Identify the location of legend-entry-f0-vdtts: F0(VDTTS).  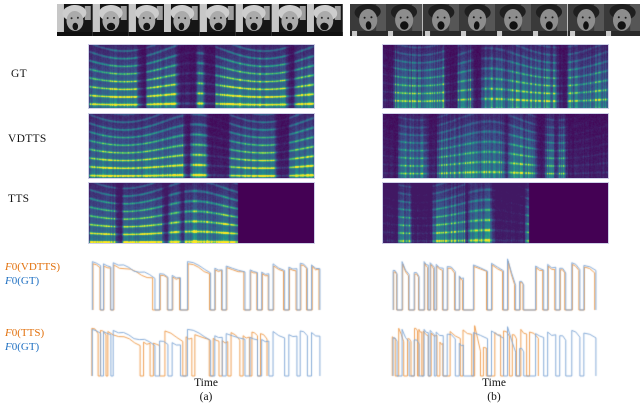
(33, 267).